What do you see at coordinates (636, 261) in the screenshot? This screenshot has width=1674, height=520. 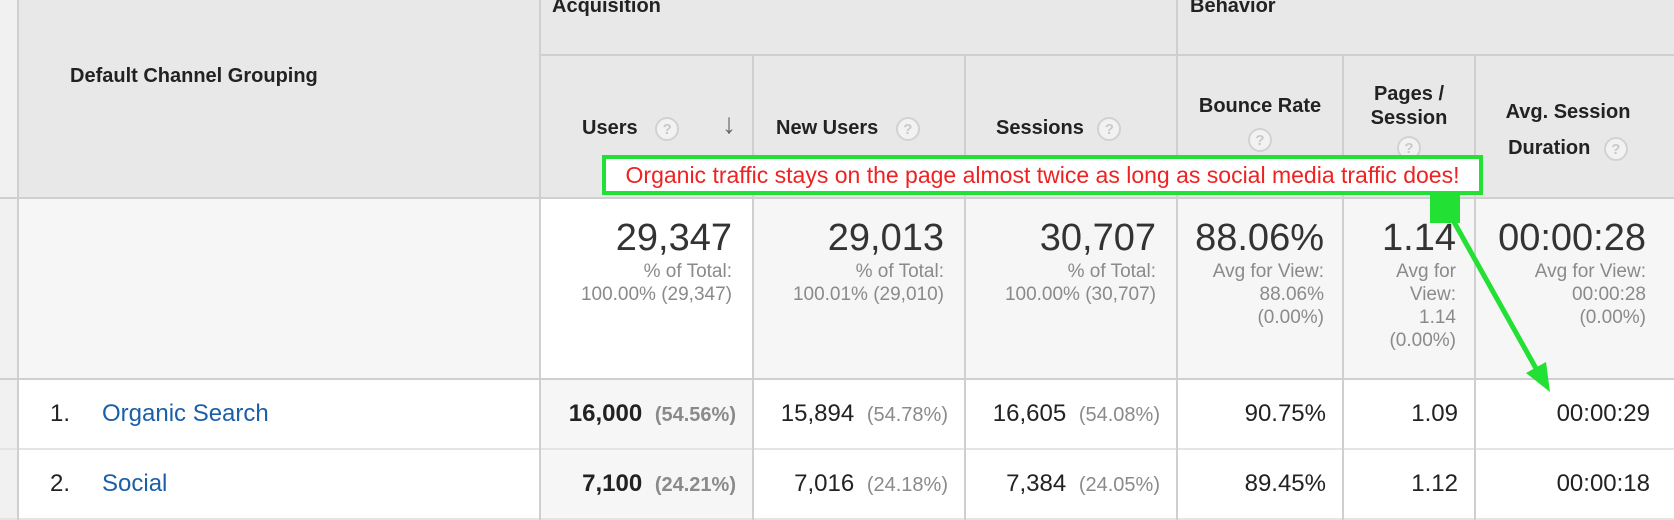 I see `total-users: 29,347 % of Total: 100.00% (29,347)` at bounding box center [636, 261].